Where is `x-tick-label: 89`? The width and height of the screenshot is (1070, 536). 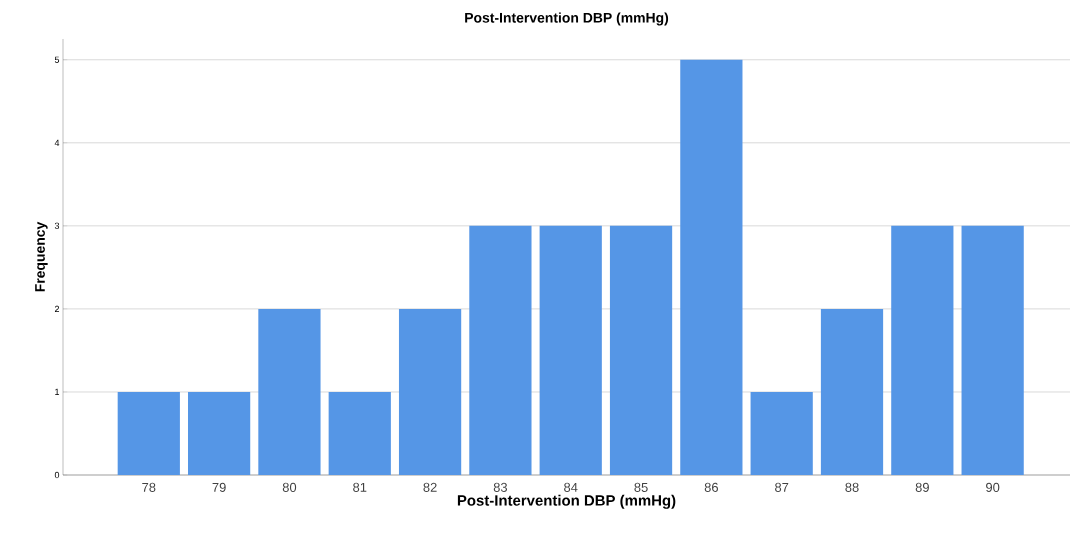 x-tick-label: 89 is located at coordinates (922, 487).